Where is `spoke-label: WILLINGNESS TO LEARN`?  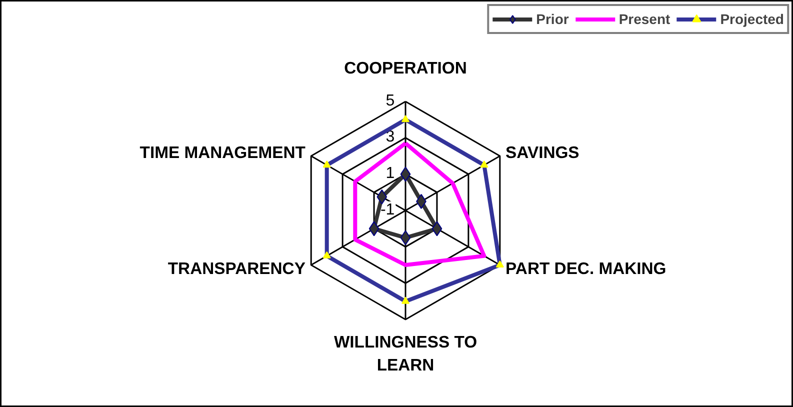 spoke-label: WILLINGNESS TO LEARN is located at coordinates (406, 353).